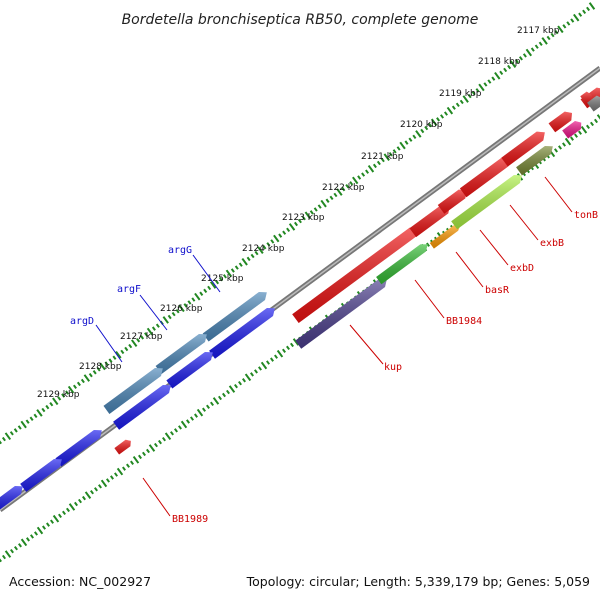  What do you see at coordinates (393, 367) in the screenshot?
I see `gene-label-kup: kup` at bounding box center [393, 367].